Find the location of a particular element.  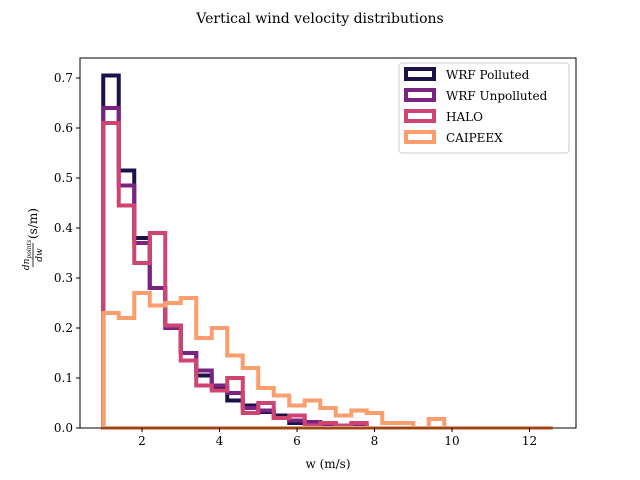

y-axis-label-numerator: dnpoints is located at coordinates (27, 255).